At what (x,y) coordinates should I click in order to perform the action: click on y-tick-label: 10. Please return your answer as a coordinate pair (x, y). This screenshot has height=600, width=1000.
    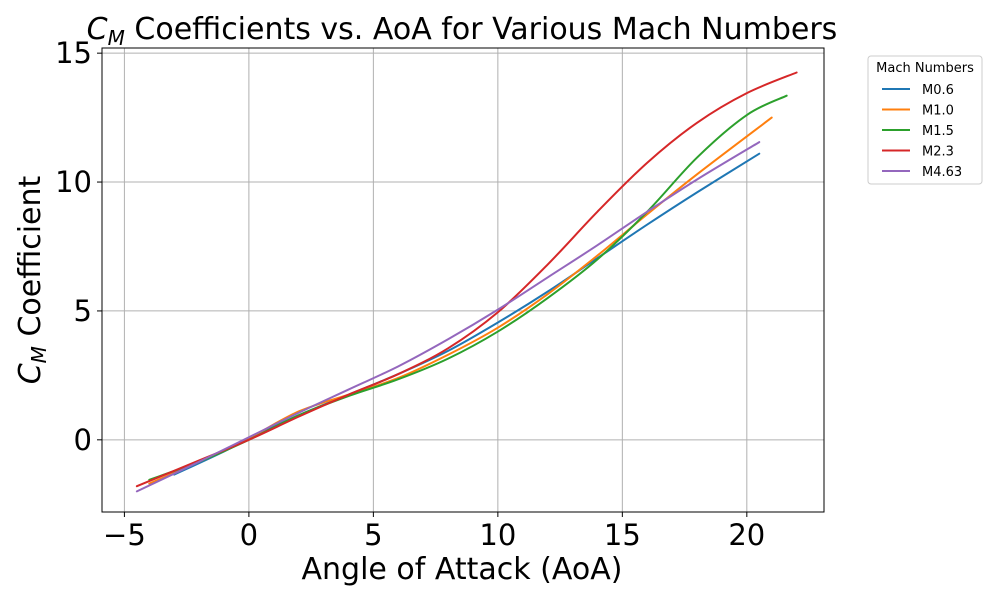
    Looking at the image, I should click on (73, 182).